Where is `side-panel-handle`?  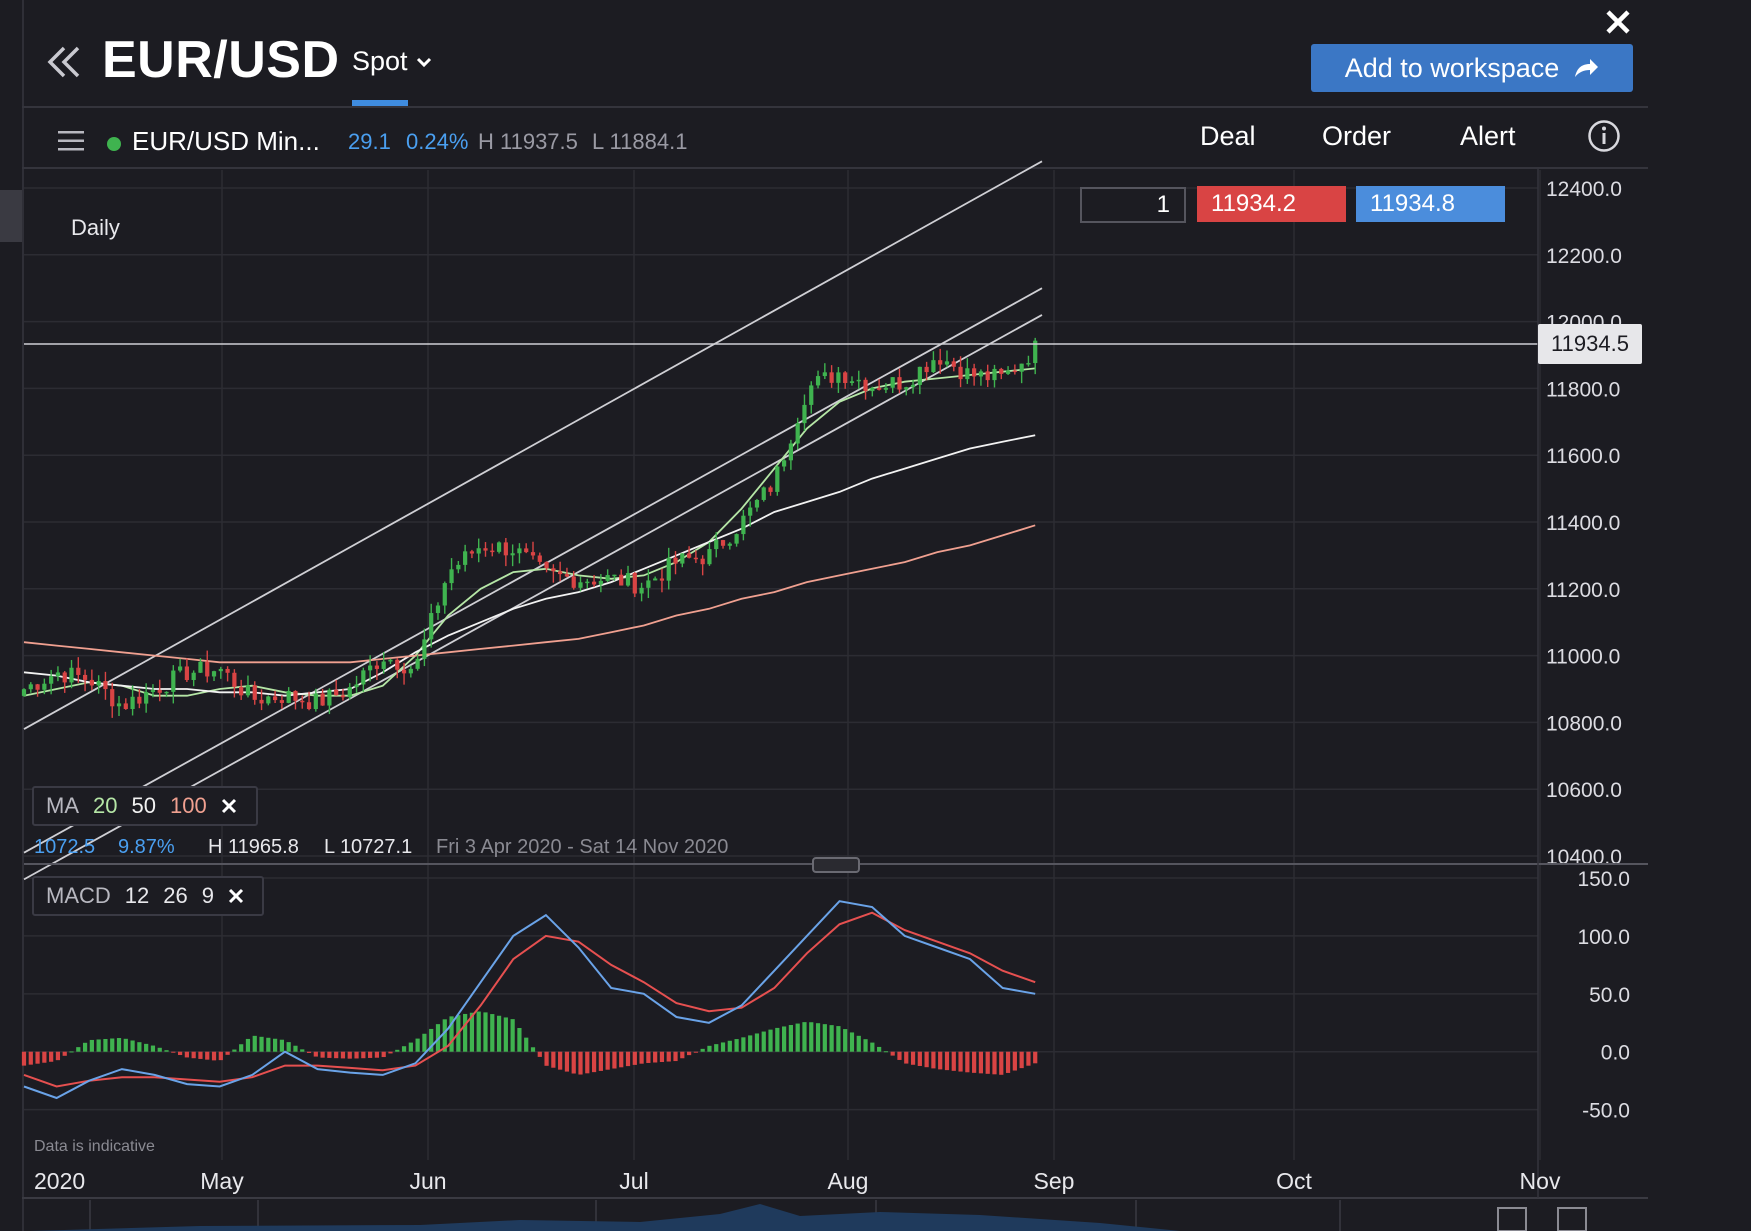 side-panel-handle is located at coordinates (11, 216).